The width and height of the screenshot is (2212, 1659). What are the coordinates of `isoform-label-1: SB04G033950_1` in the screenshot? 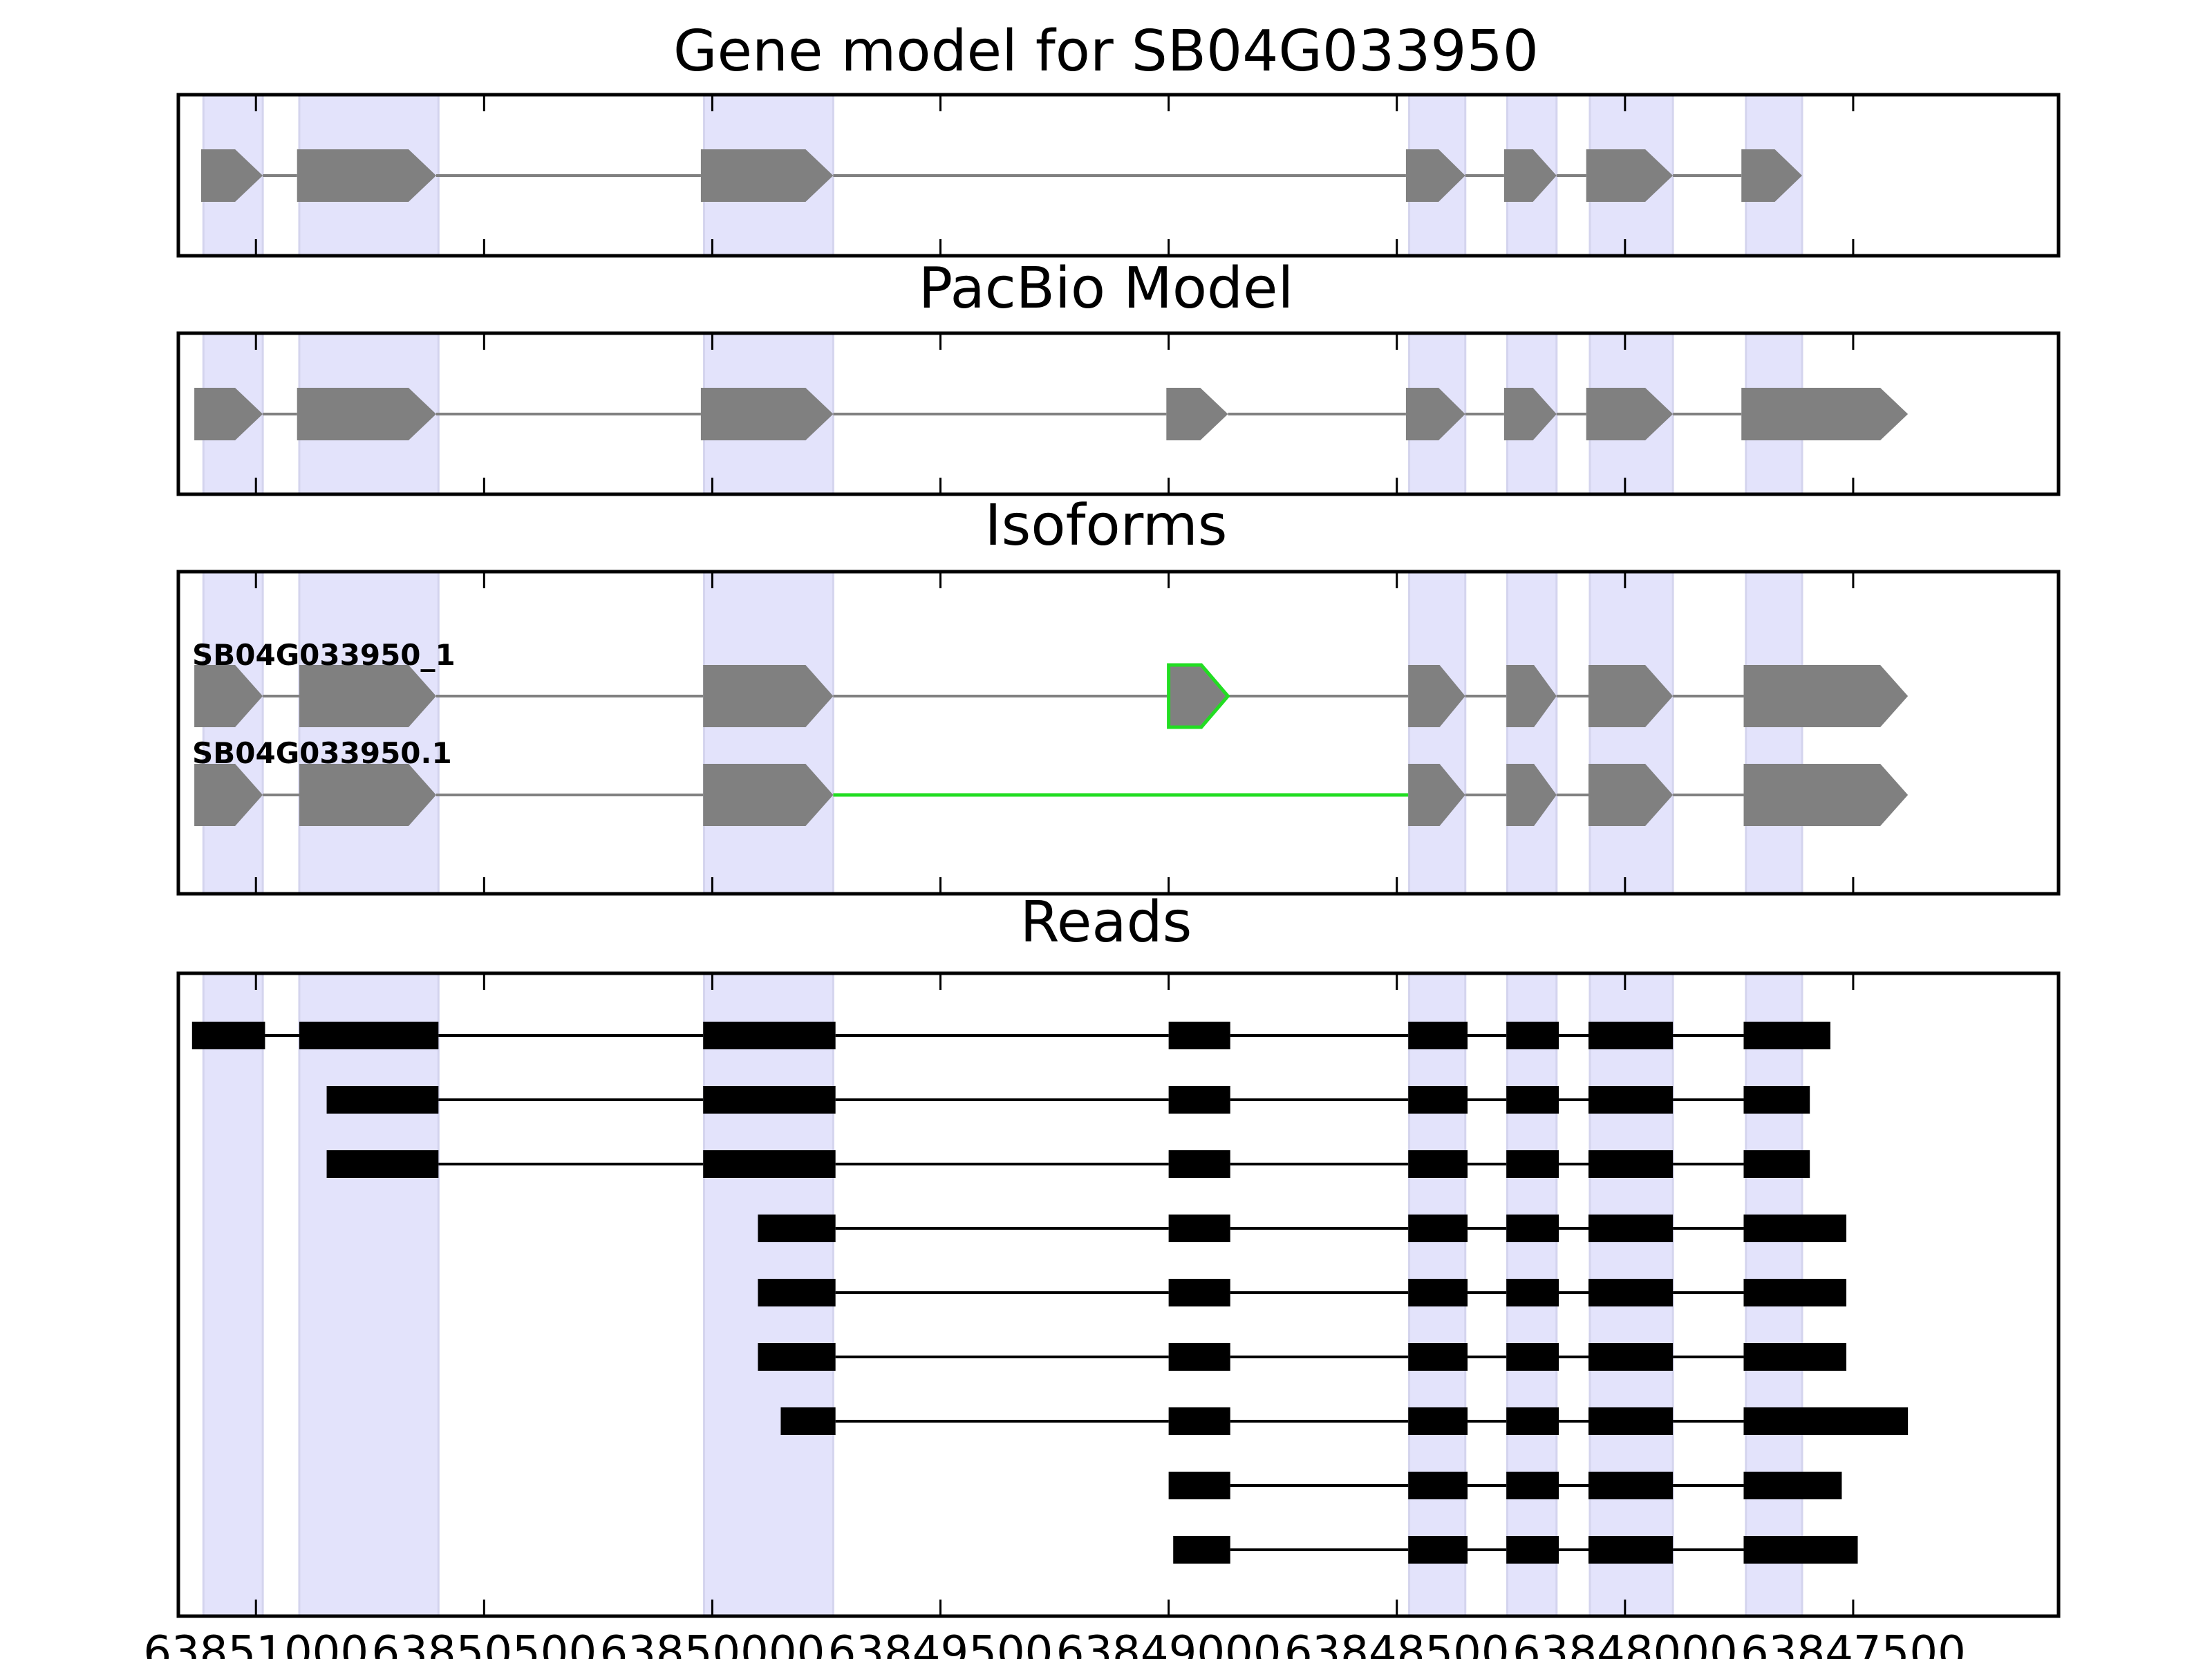 It's located at (324, 655).